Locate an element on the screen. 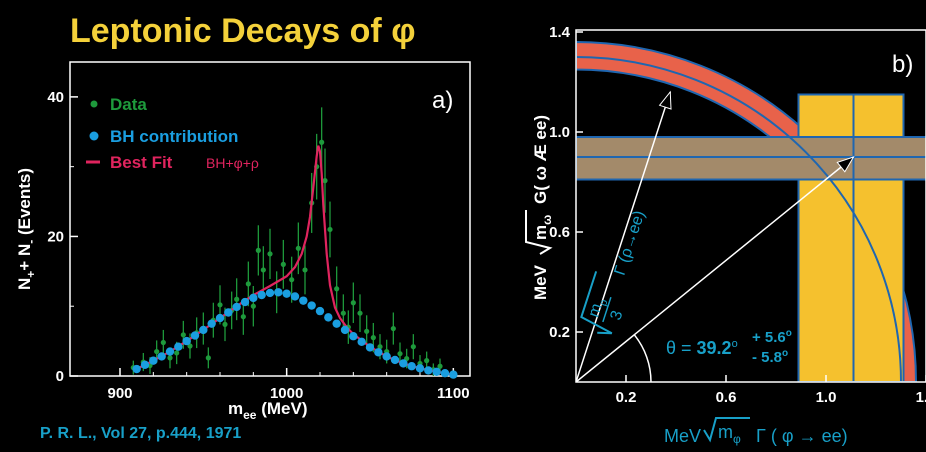 The image size is (926, 452). diagonal-frac-den: 3 is located at coordinates (617, 316).